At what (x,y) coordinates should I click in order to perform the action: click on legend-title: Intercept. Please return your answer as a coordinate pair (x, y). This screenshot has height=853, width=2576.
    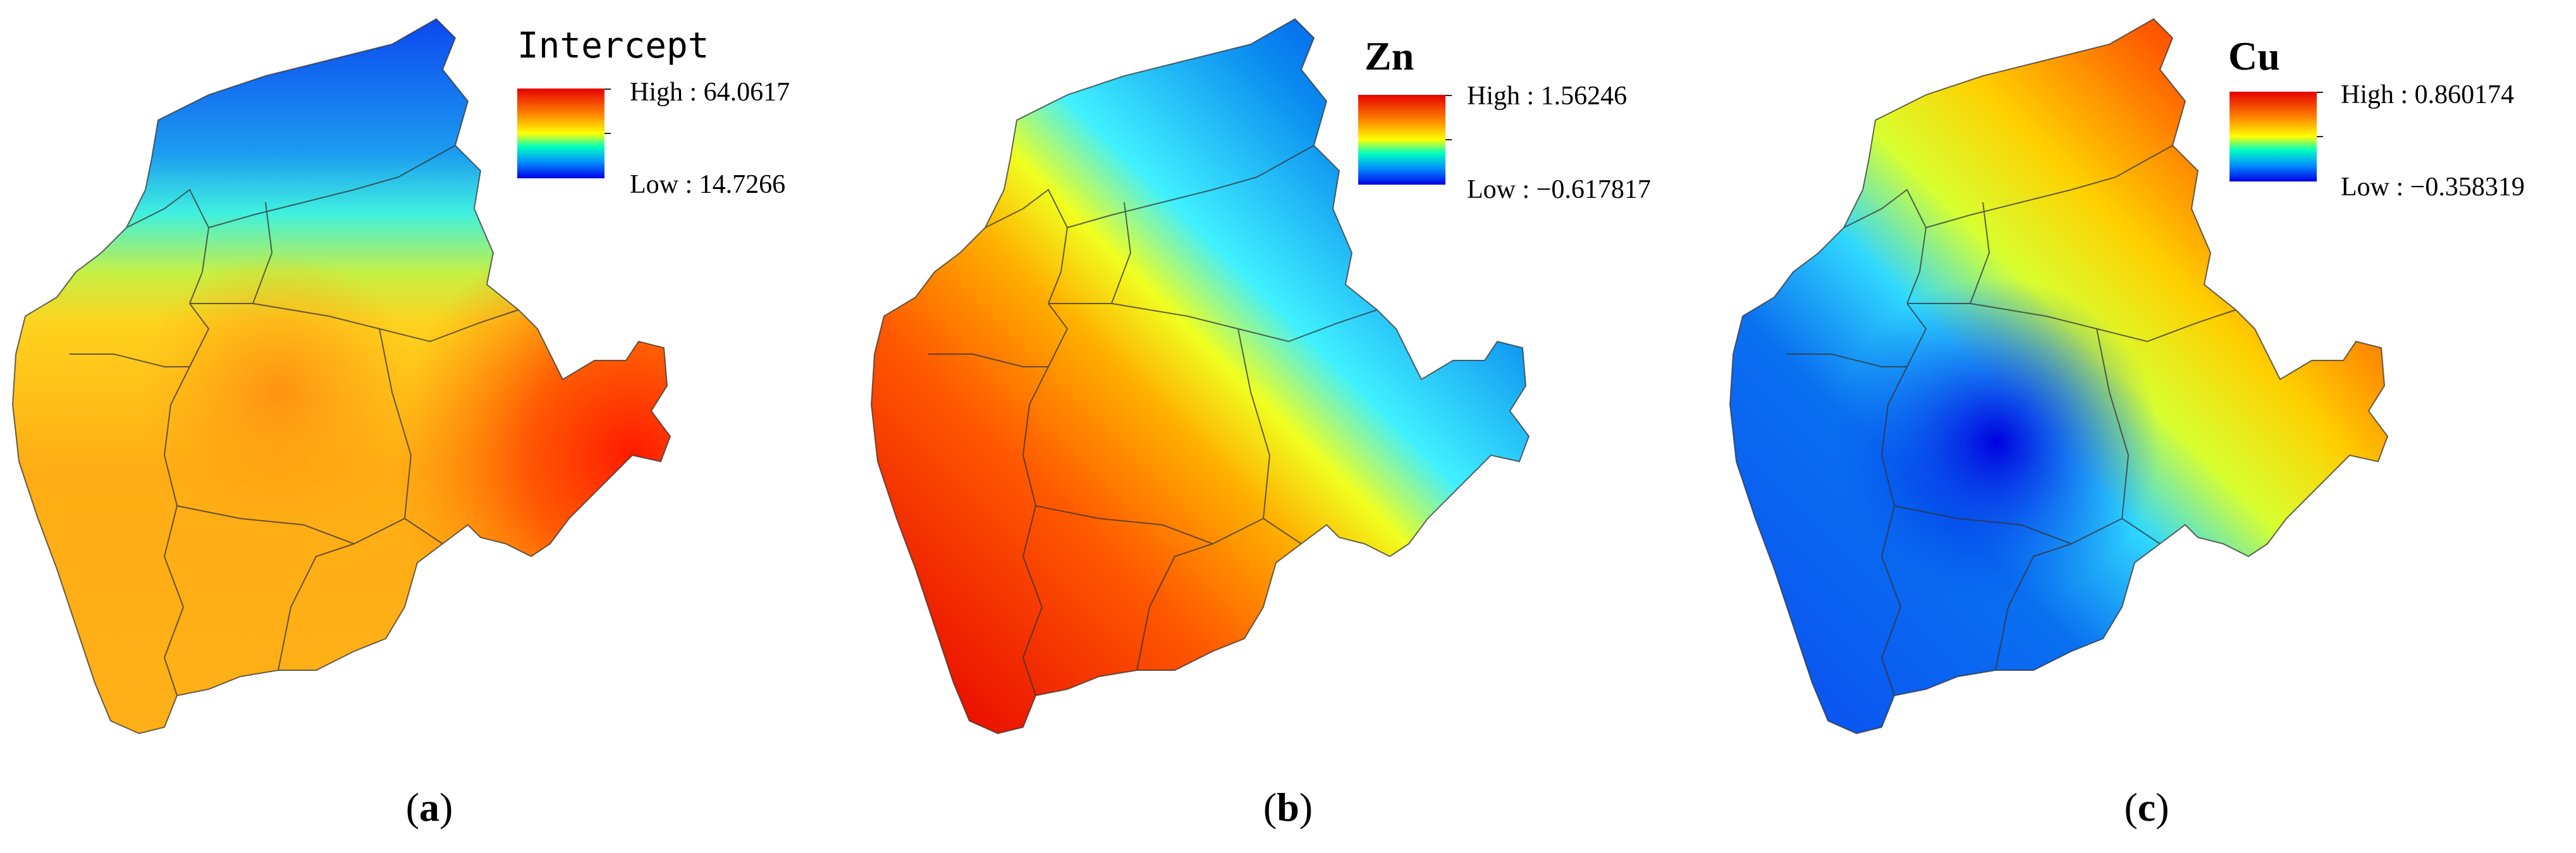
    Looking at the image, I should click on (613, 45).